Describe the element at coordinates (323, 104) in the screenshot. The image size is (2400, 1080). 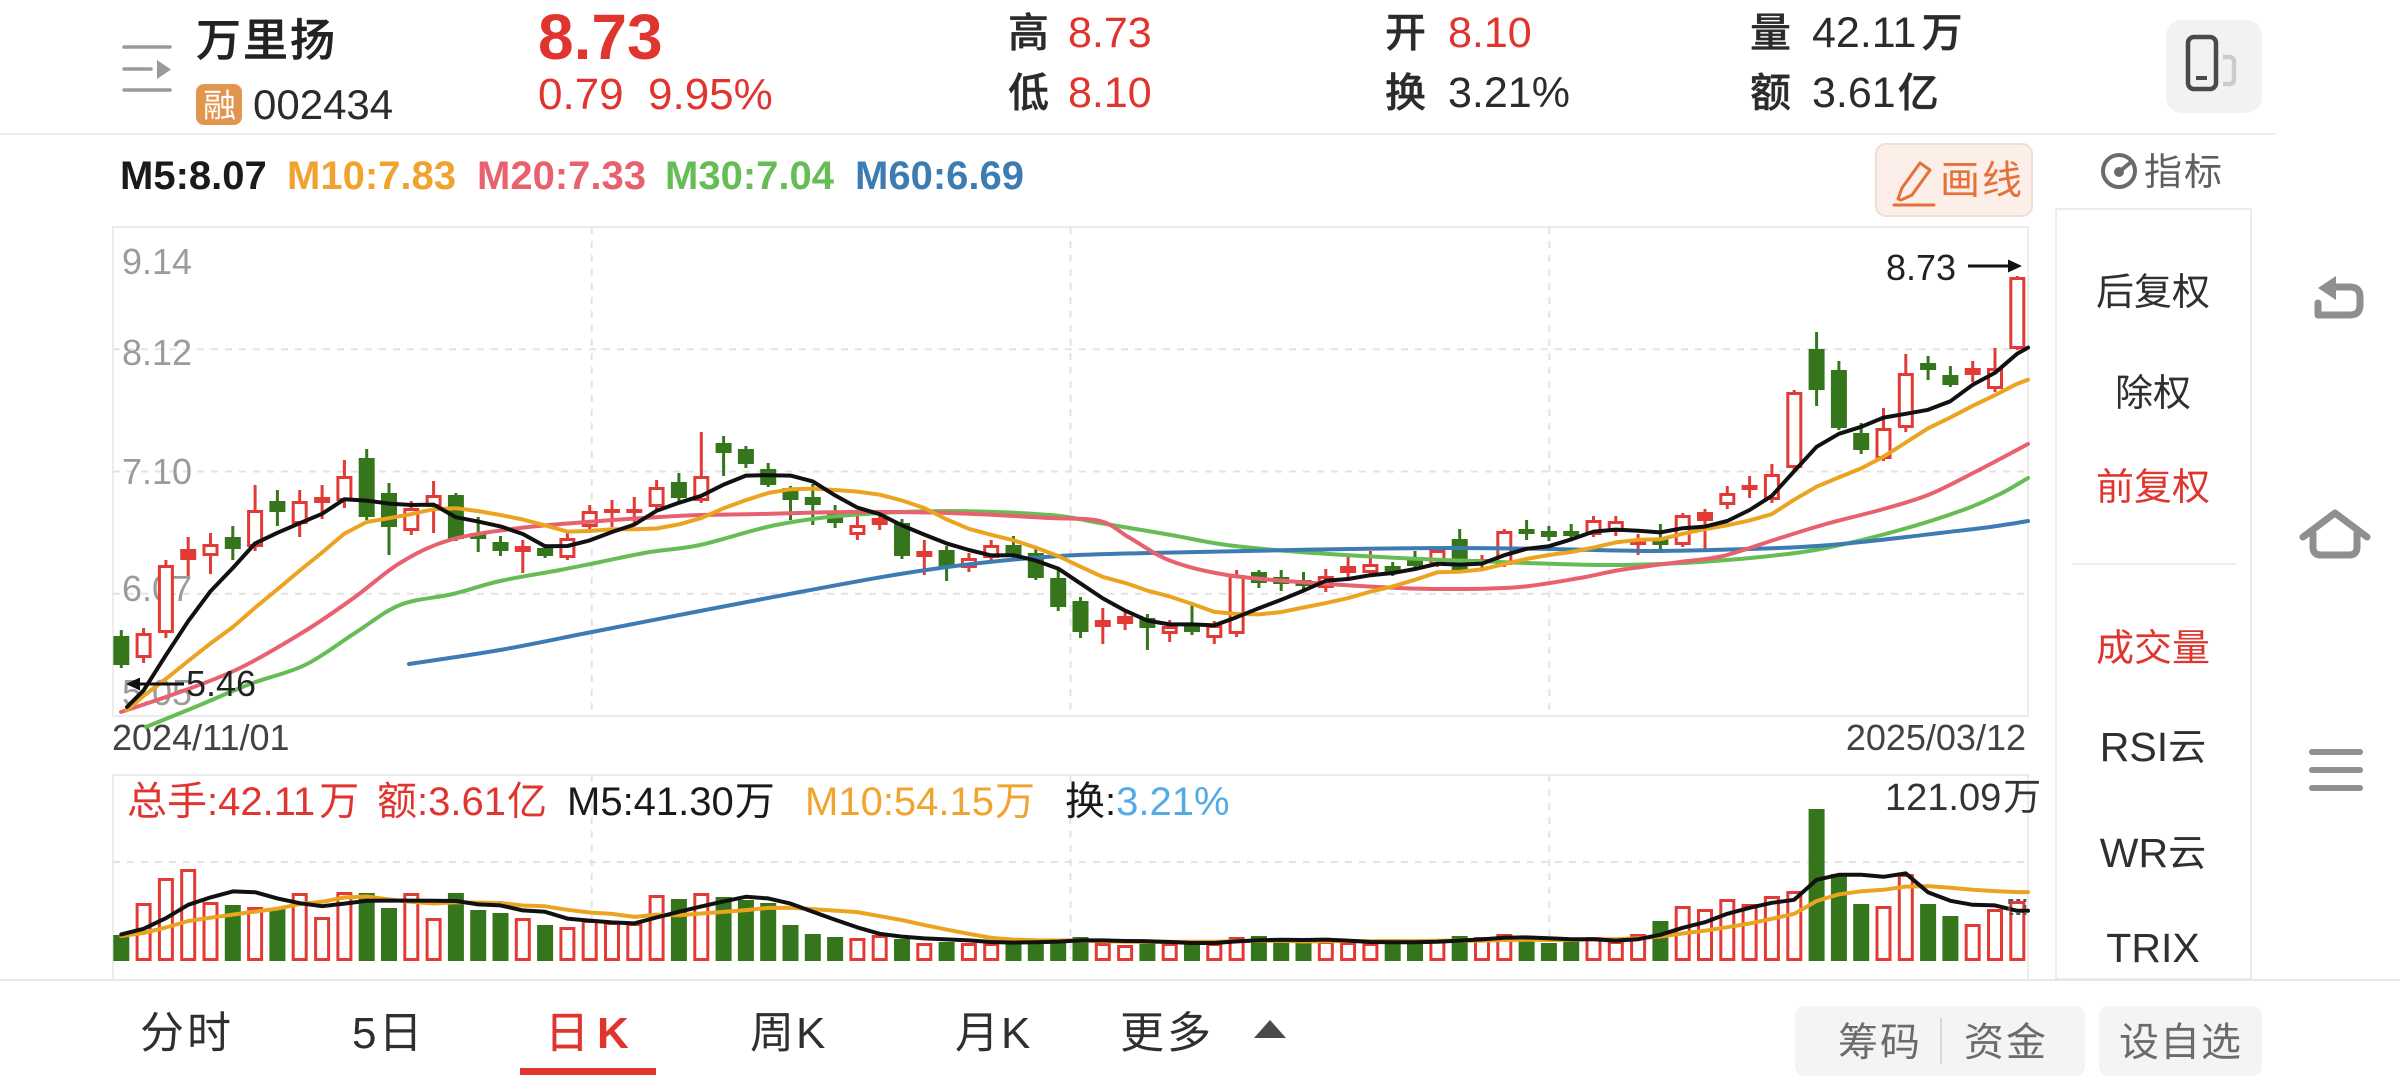
I see `svg-text: 002434` at that location.